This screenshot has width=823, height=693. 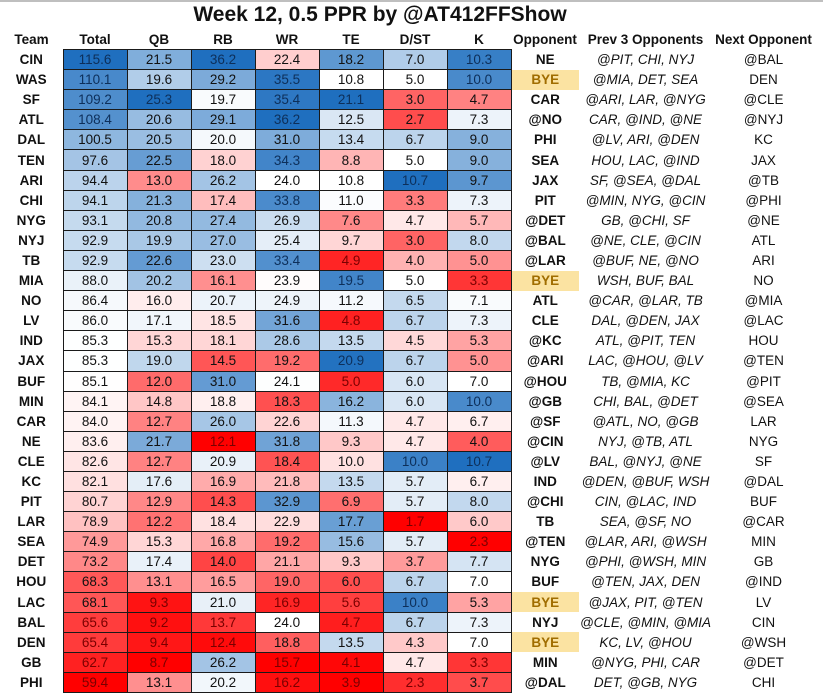 I want to click on team-cell: NYG, so click(x=31, y=220).